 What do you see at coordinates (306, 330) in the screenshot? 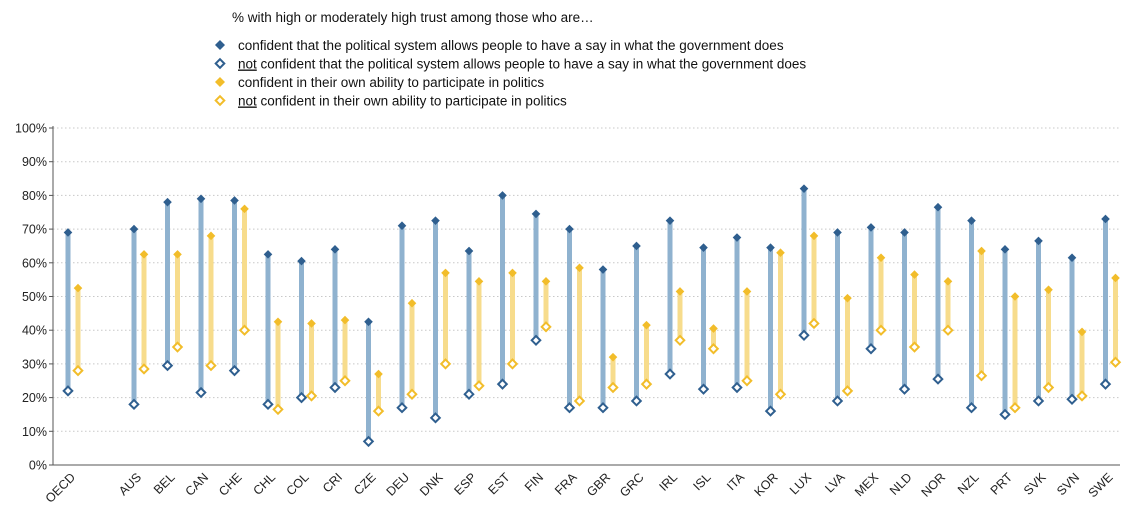
I see `category-col` at bounding box center [306, 330].